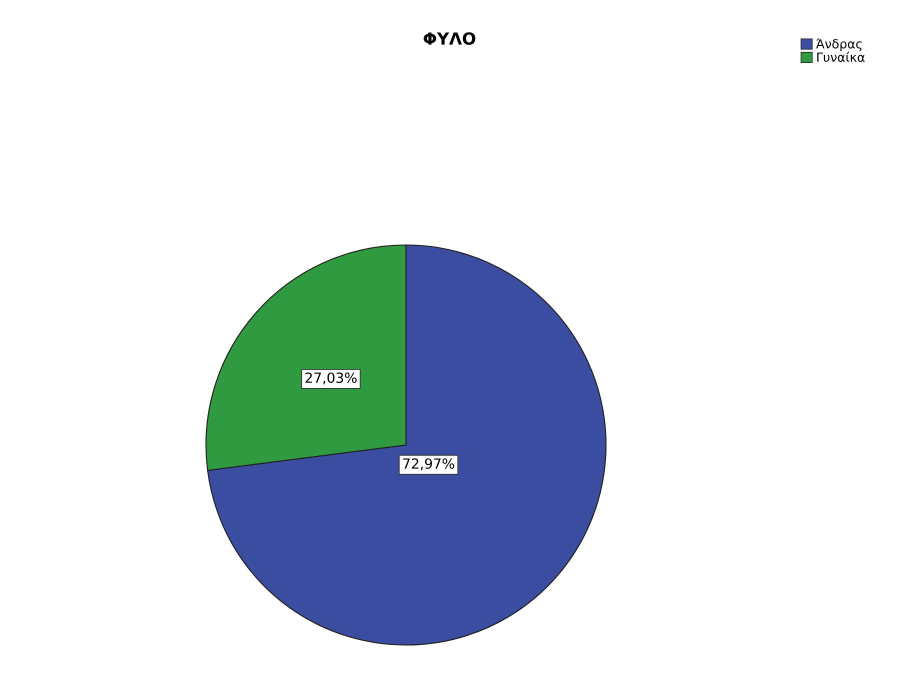  Describe the element at coordinates (428, 464) in the screenshot. I see `data-label: 72,97%` at that location.